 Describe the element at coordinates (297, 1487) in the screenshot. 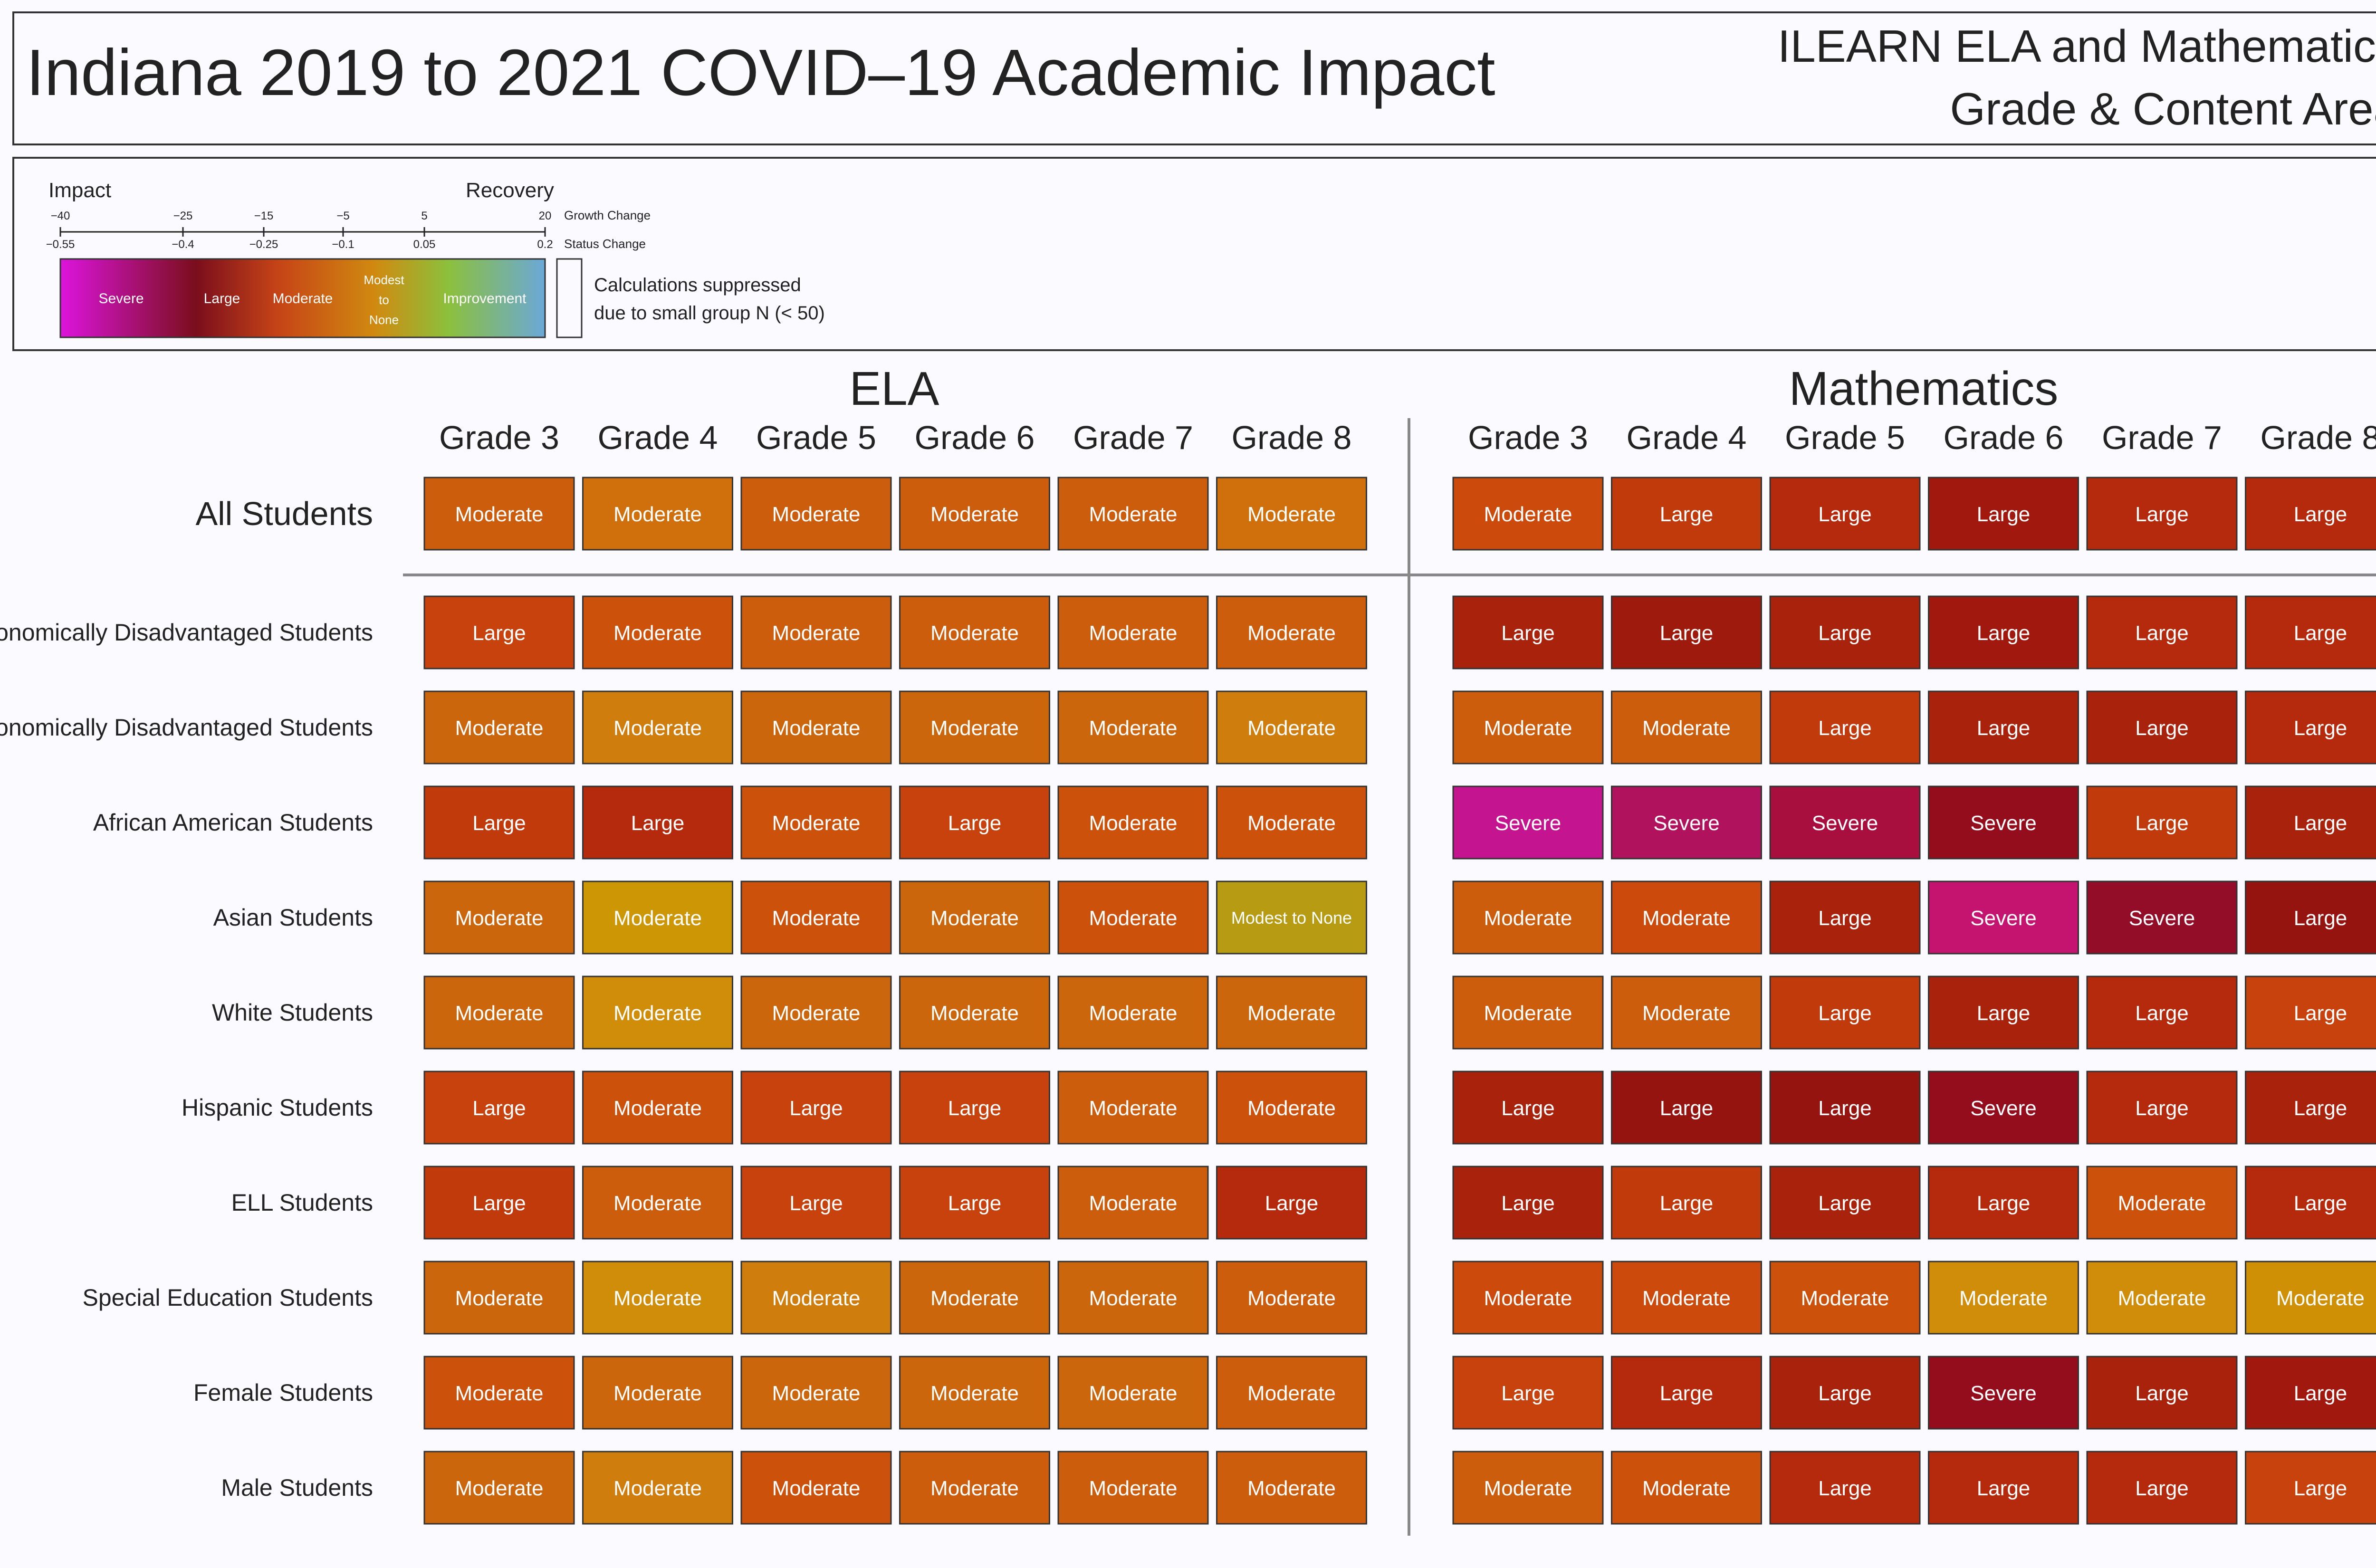

I see `row-label: Male Students` at that location.